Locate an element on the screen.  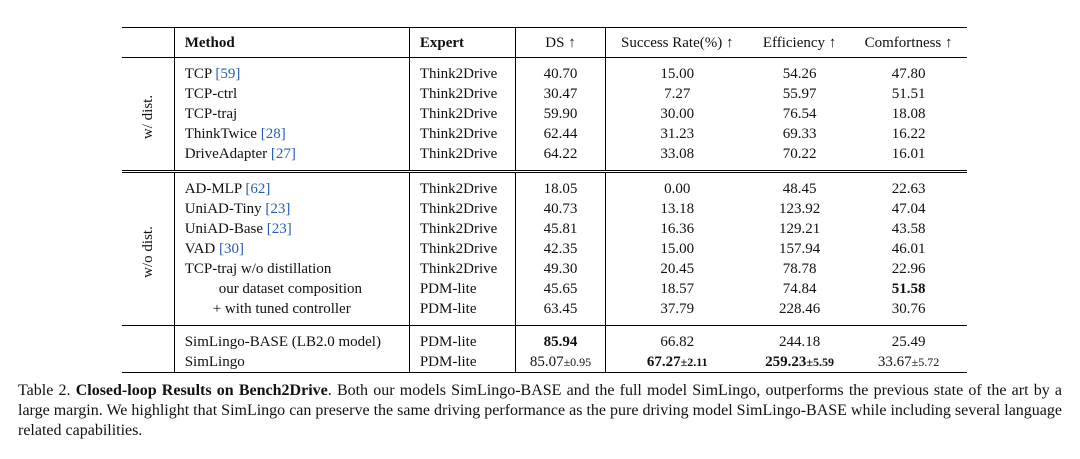
method-cell: UniAD-Base [23] is located at coordinates (291, 229).